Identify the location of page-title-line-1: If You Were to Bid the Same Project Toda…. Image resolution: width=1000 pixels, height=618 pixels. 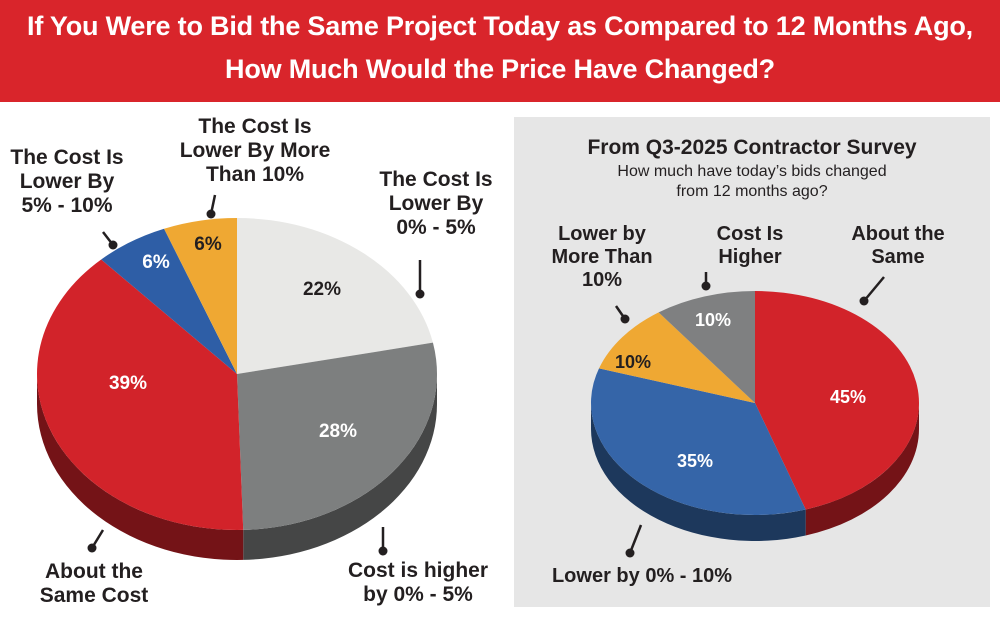
(500, 26).